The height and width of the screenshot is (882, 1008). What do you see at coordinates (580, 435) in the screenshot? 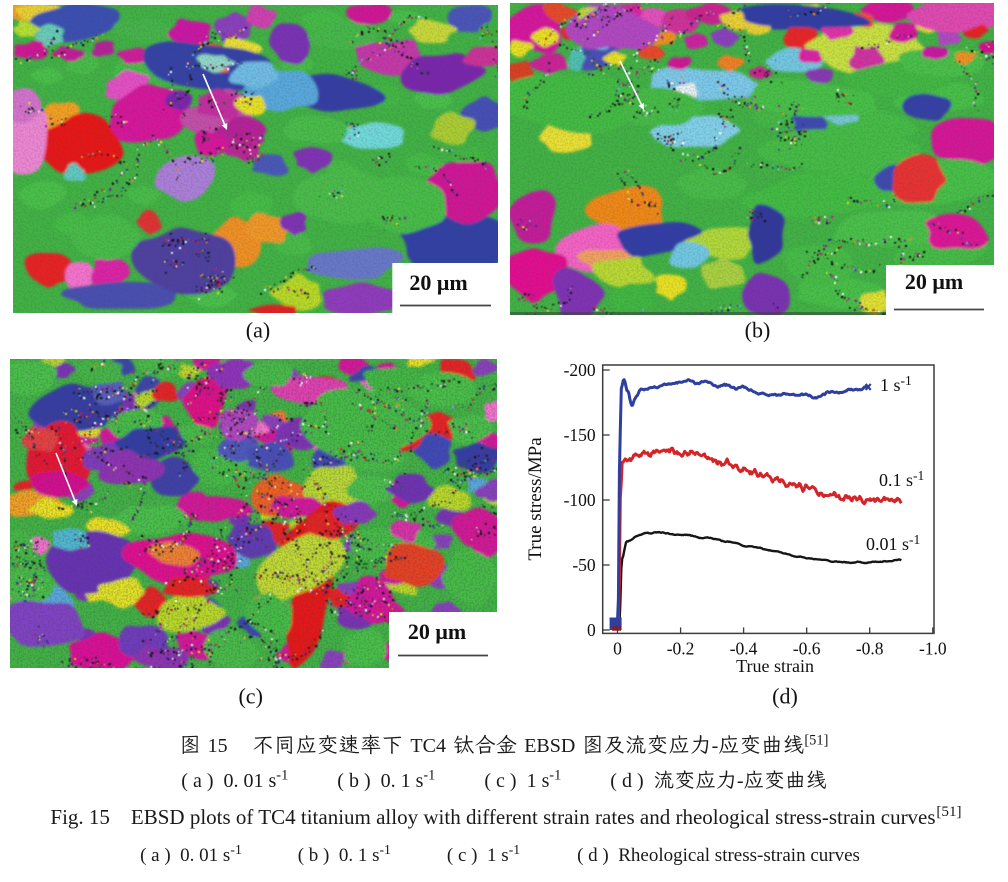
I see `svg-text: -150` at bounding box center [580, 435].